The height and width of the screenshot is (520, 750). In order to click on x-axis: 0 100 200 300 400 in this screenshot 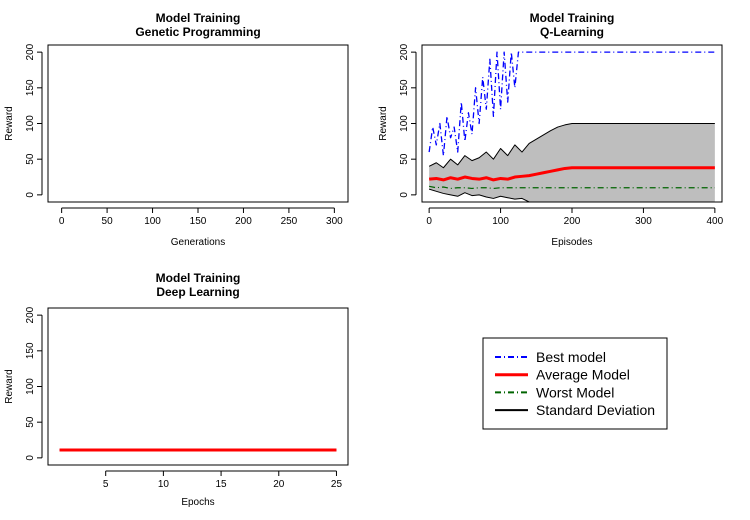, I will do `click(575, 217)`.